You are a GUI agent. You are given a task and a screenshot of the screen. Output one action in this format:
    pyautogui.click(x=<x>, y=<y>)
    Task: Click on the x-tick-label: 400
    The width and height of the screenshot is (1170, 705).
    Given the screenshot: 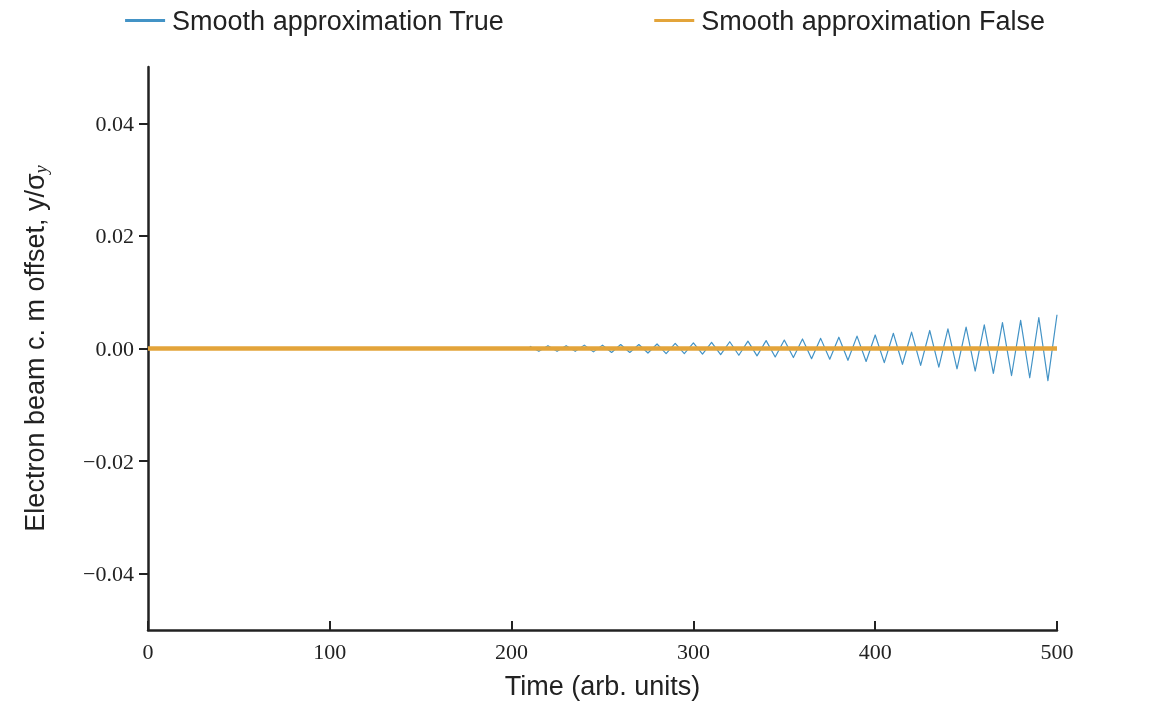 What is the action you would take?
    pyautogui.click(x=875, y=651)
    